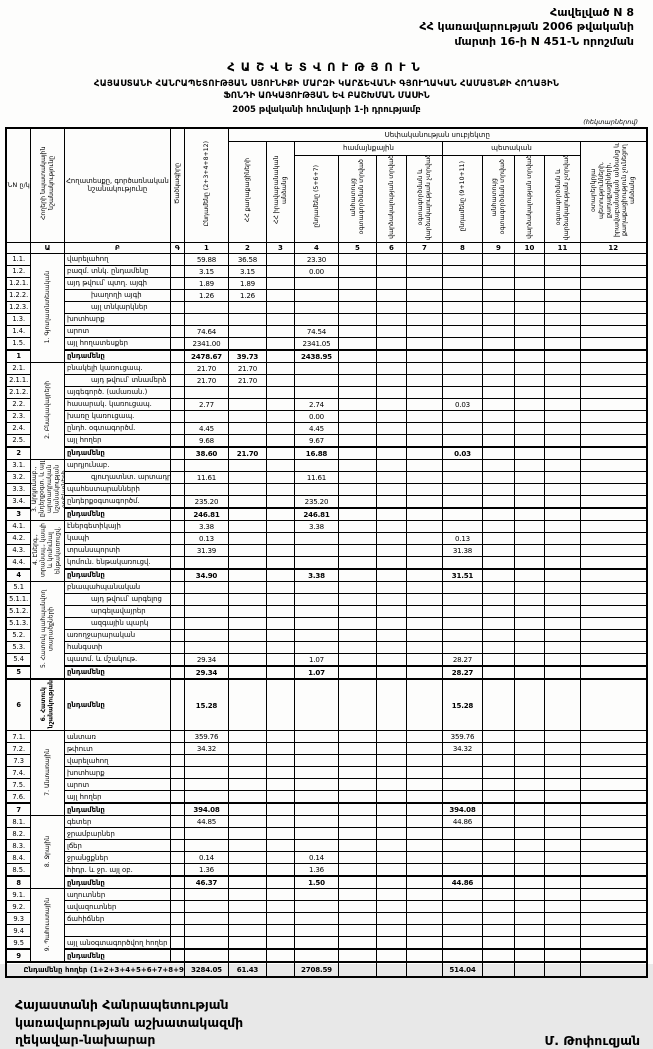 This screenshot has width=653, height=1049. Describe the element at coordinates (177, 501) in the screenshot. I see `code-cell` at that location.